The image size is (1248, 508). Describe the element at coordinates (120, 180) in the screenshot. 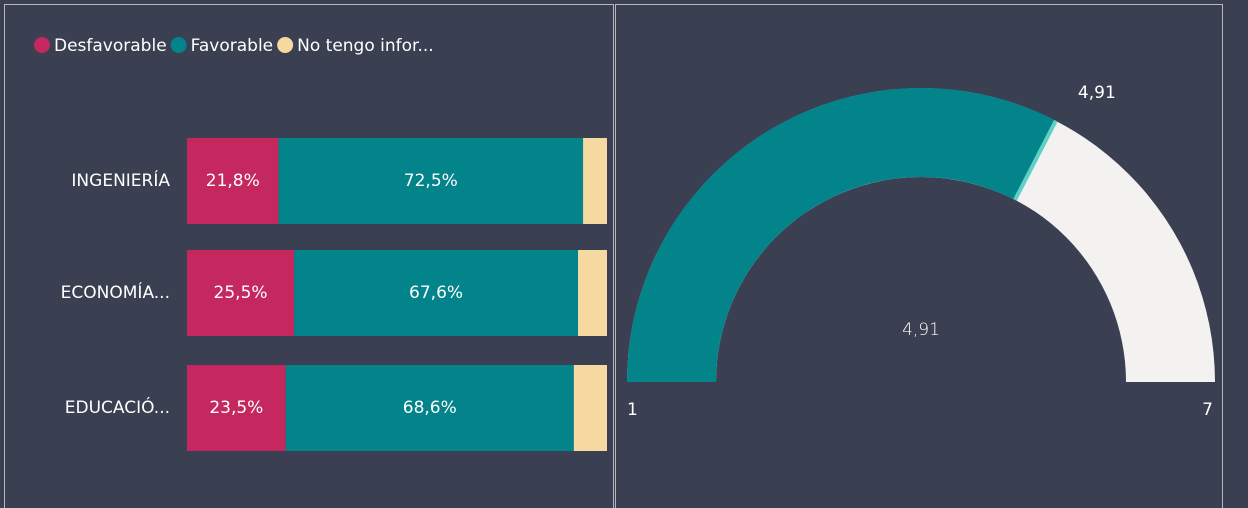

I see `y-tick-label: INGENIERÍA` at that location.